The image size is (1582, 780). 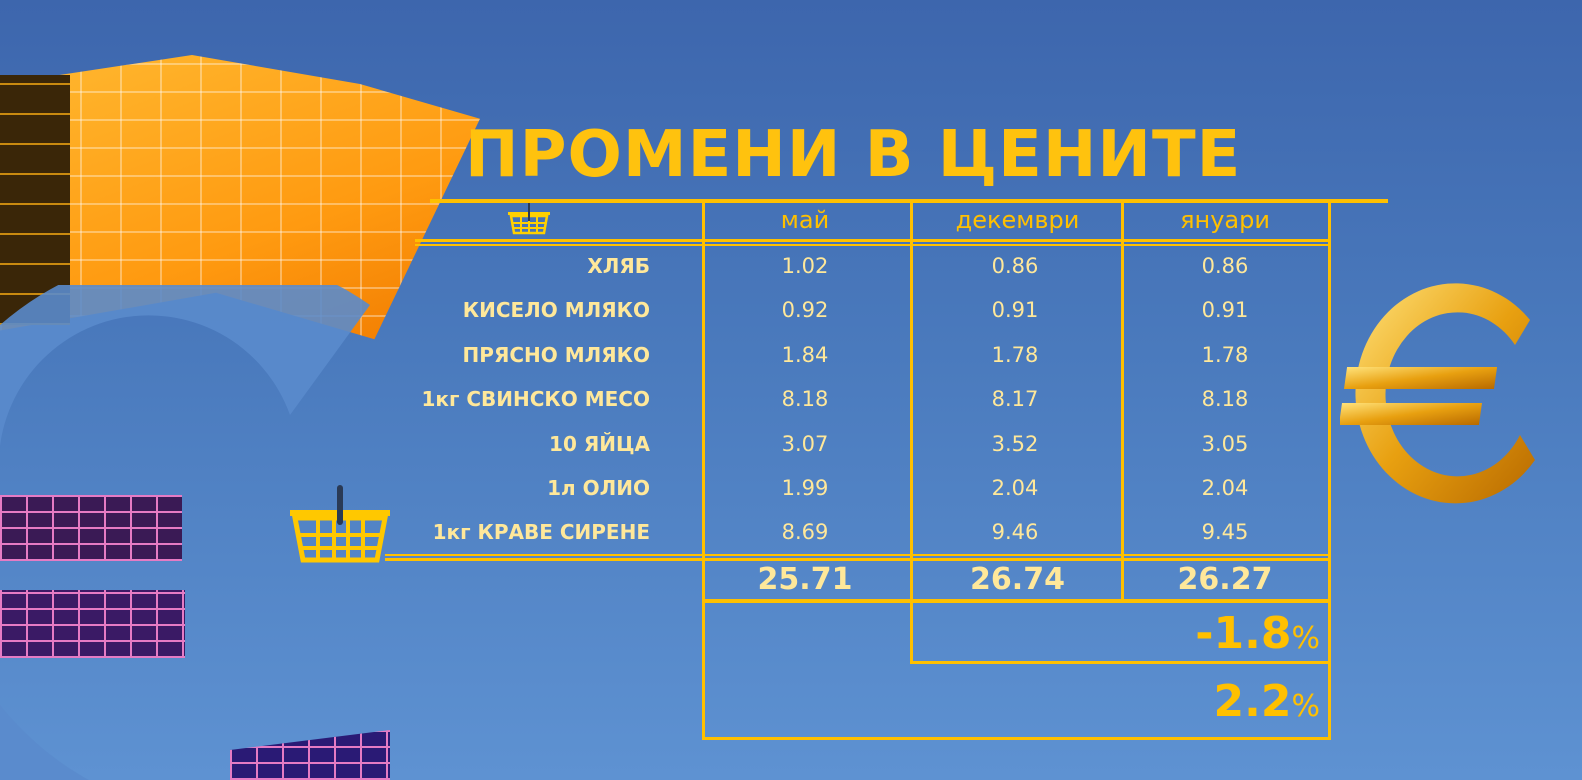 I want to click on change-dec-jan: -1.8%, so click(x=1160, y=633).